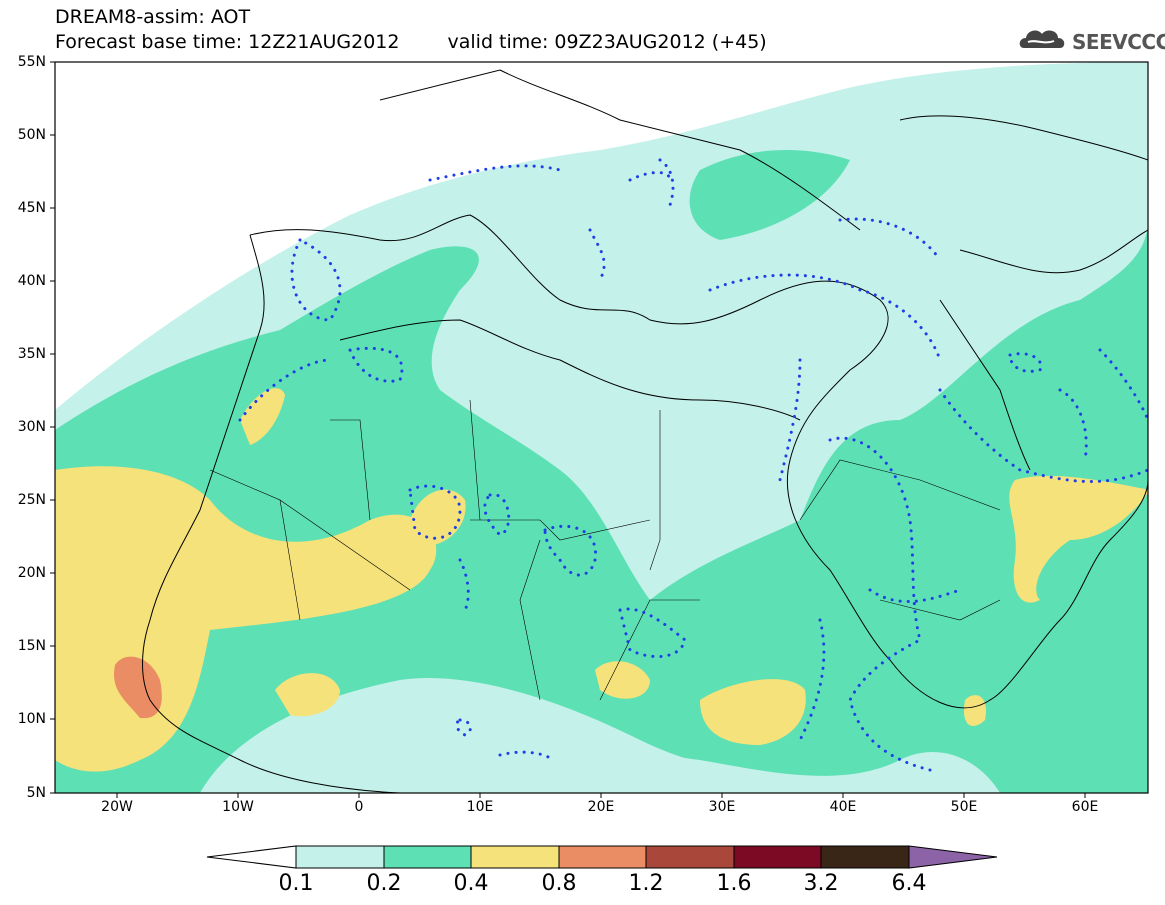 This screenshot has height=905, width=1165. Describe the element at coordinates (821, 883) in the screenshot. I see `colorbar-label: 3.2` at that location.